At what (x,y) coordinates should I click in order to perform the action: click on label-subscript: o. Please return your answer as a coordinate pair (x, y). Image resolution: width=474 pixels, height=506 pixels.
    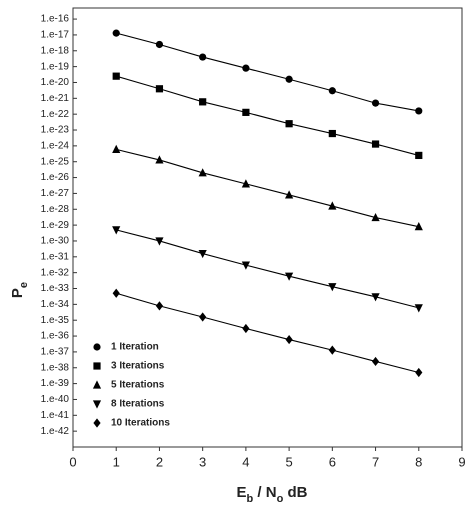
    Looking at the image, I should click on (280, 499).